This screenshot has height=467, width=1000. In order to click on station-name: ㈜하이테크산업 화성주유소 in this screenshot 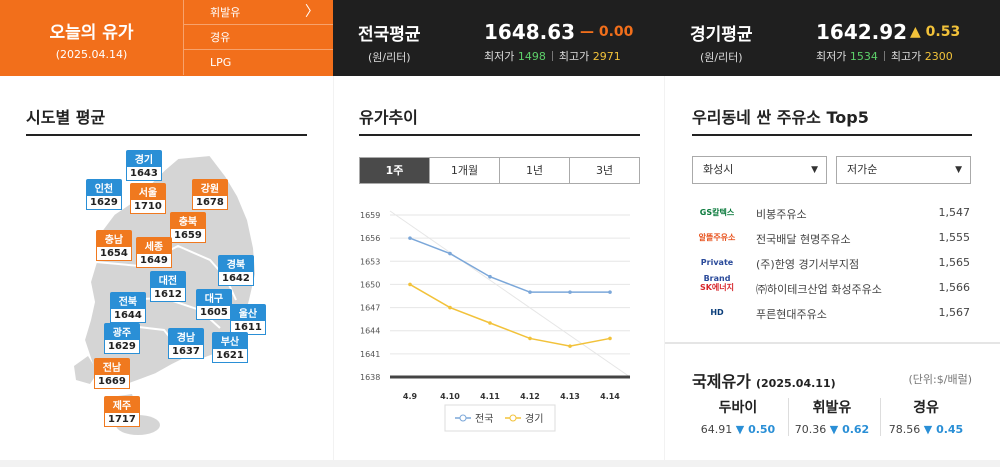, I will do `click(819, 289)`.